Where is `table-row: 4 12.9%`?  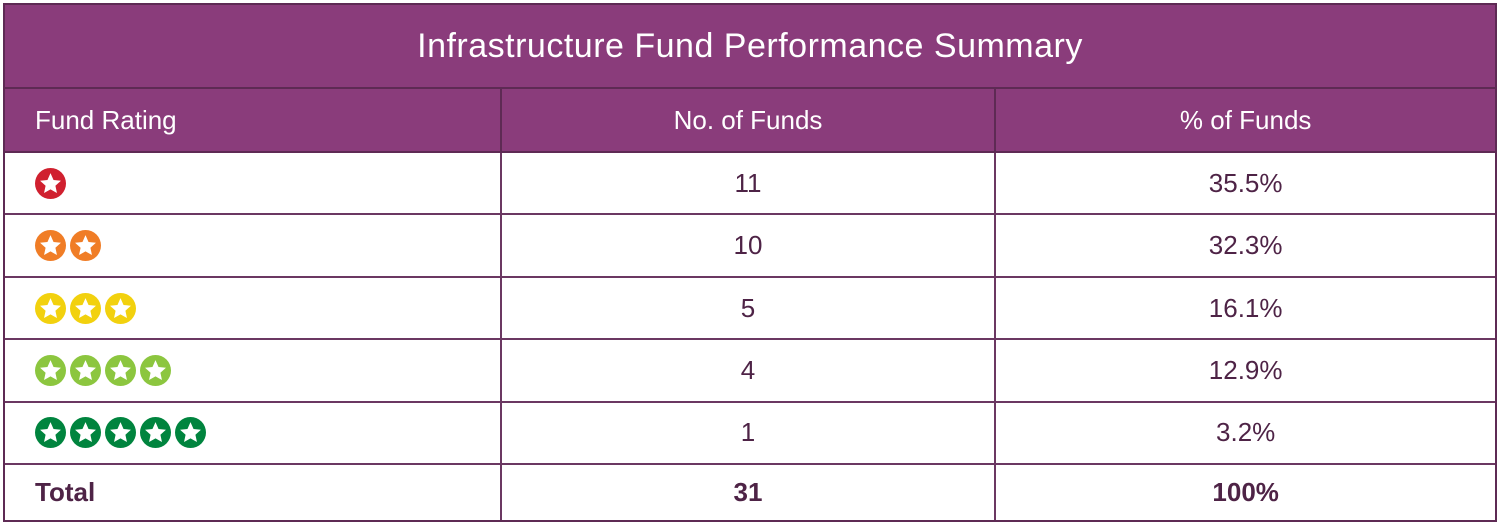
table-row: 4 12.9% is located at coordinates (750, 371).